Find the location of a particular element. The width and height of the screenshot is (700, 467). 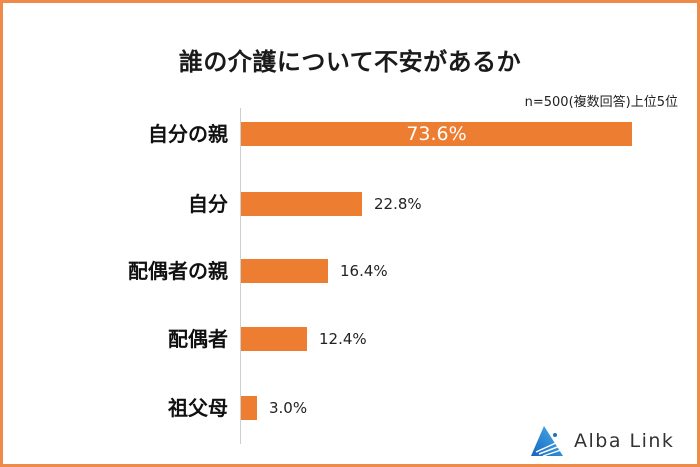

brand-name: Alba Link is located at coordinates (624, 441).